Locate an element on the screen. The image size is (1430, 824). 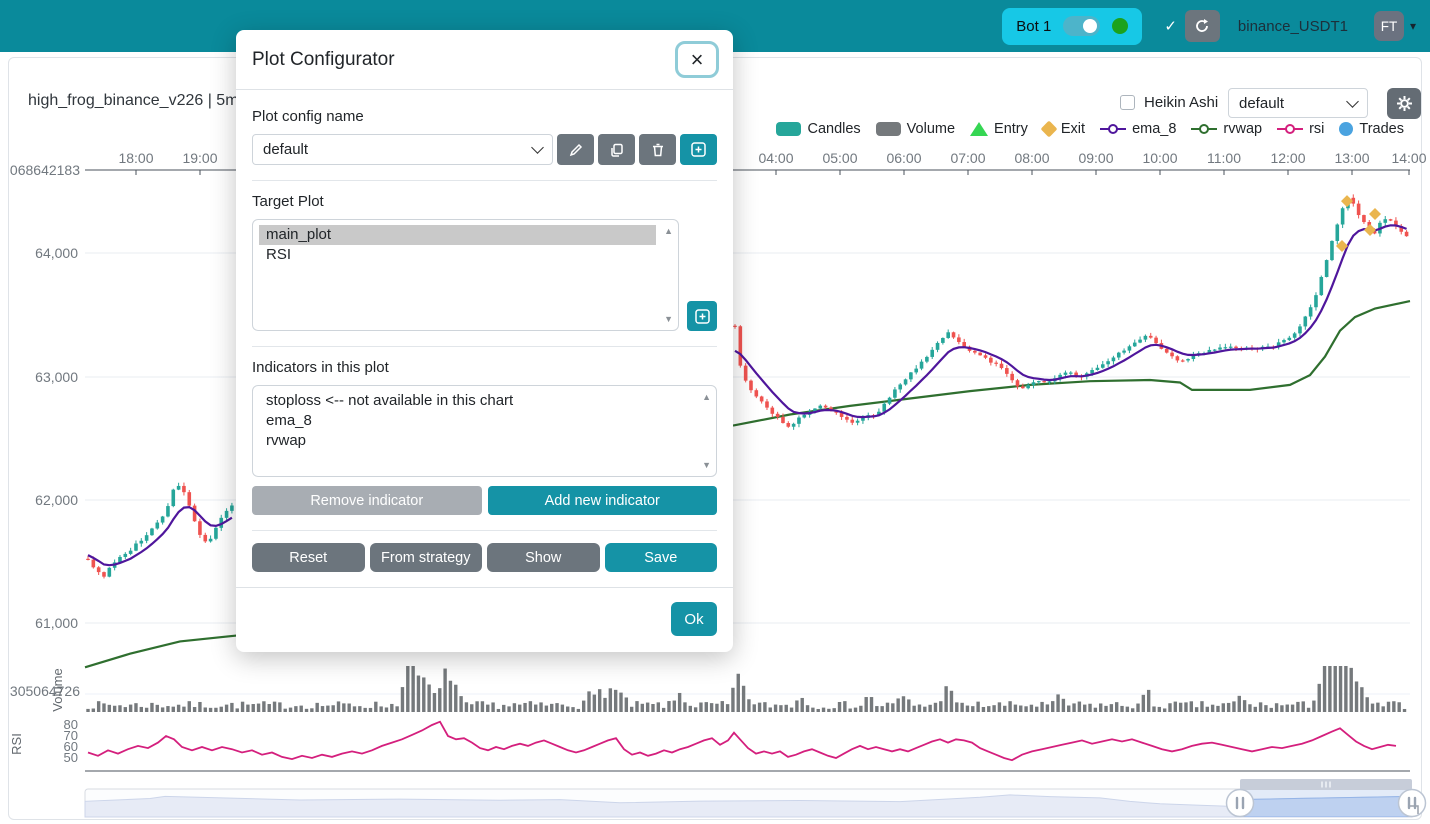
config-name-select: default is located at coordinates (402, 149).